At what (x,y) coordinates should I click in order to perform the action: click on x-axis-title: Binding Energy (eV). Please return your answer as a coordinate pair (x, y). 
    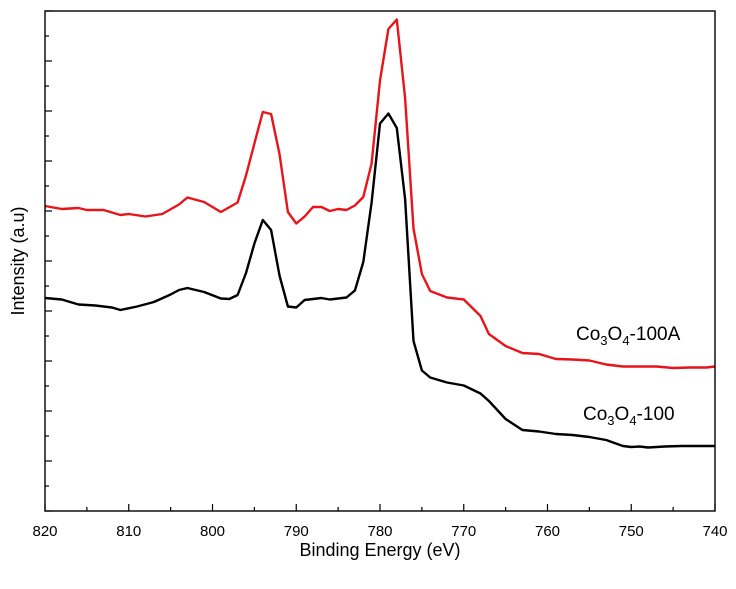
    Looking at the image, I should click on (379, 550).